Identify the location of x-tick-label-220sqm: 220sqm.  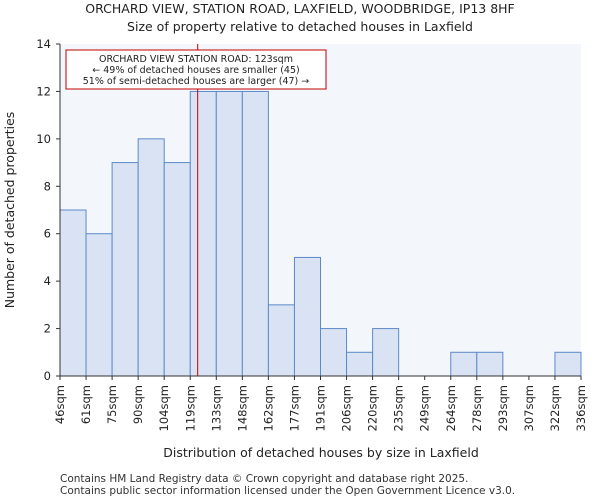
(373, 408).